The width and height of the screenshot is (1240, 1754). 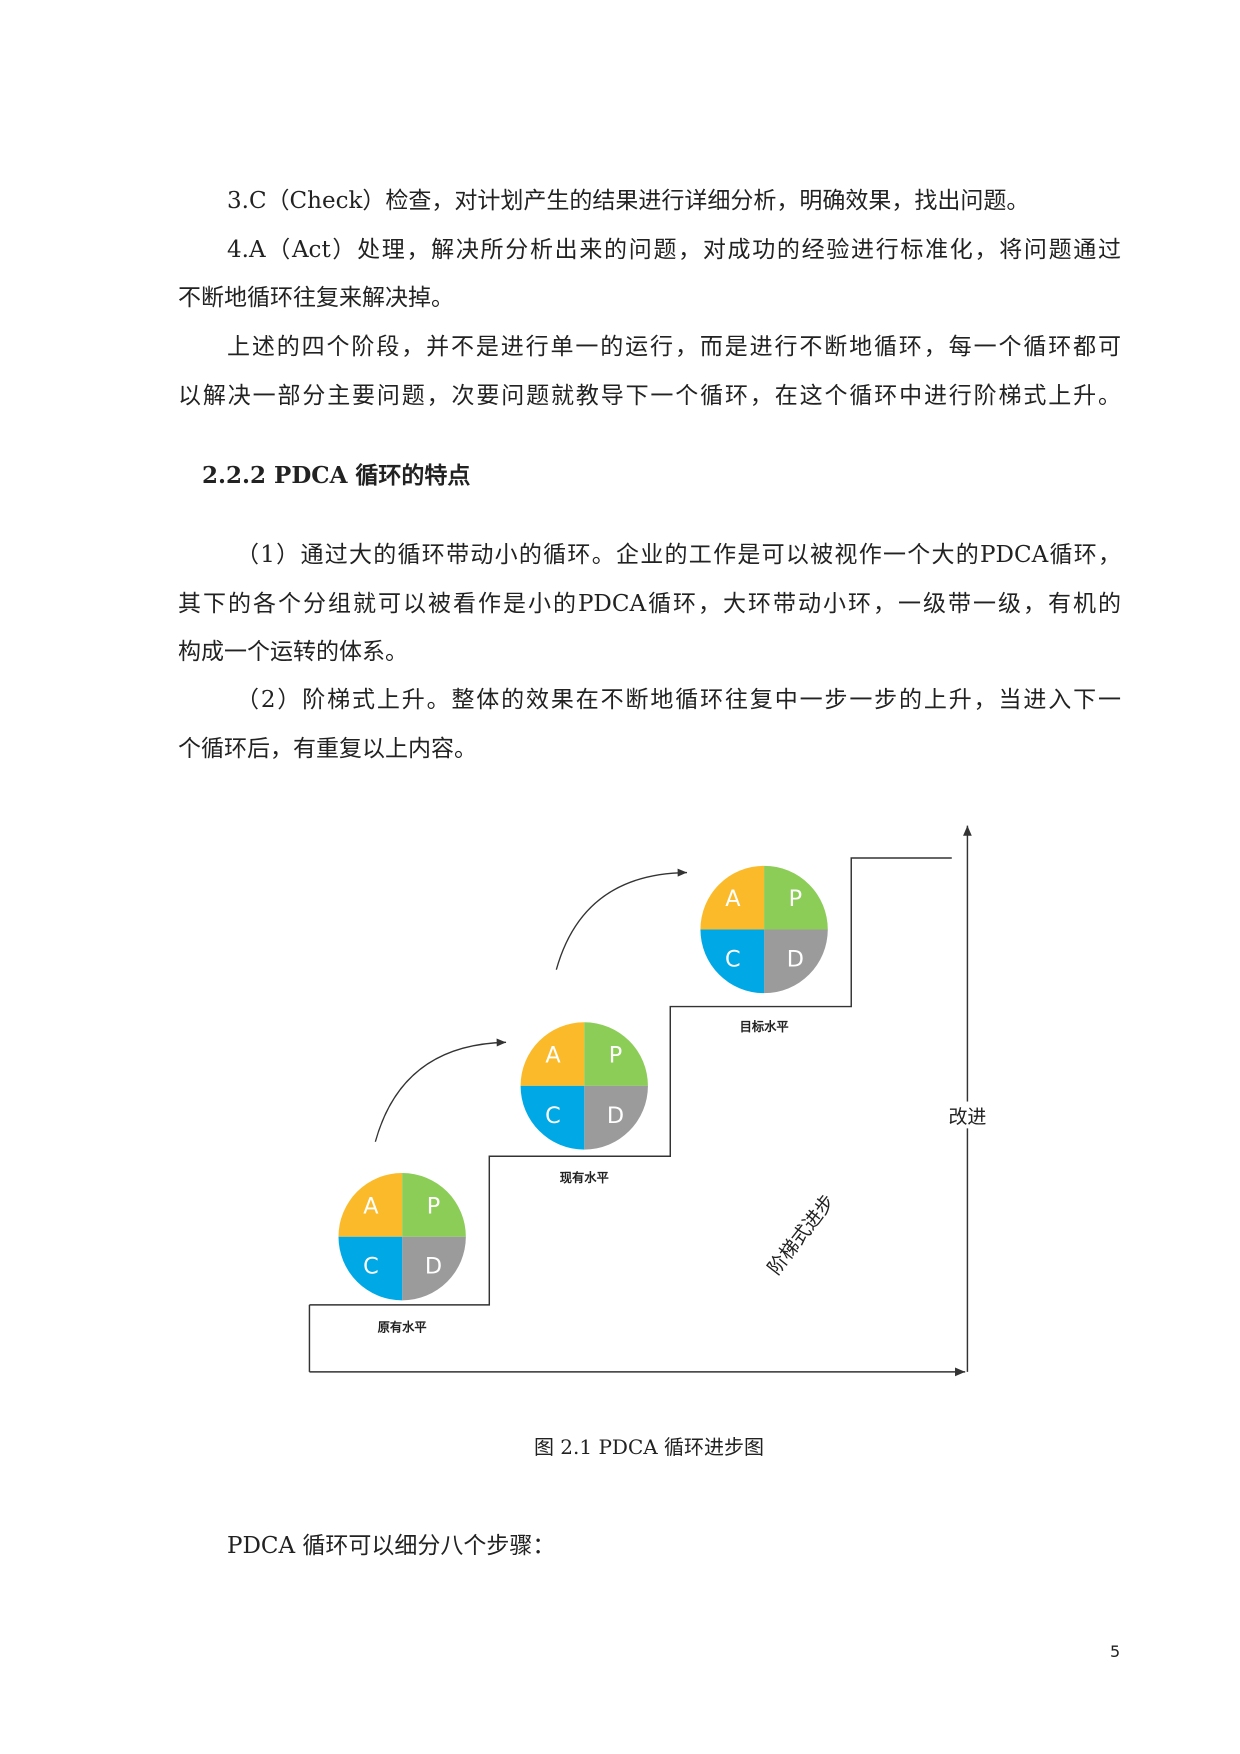 I want to click on paragraph-feature1-line3: 构成一个运转的体系。, so click(x=293, y=652).